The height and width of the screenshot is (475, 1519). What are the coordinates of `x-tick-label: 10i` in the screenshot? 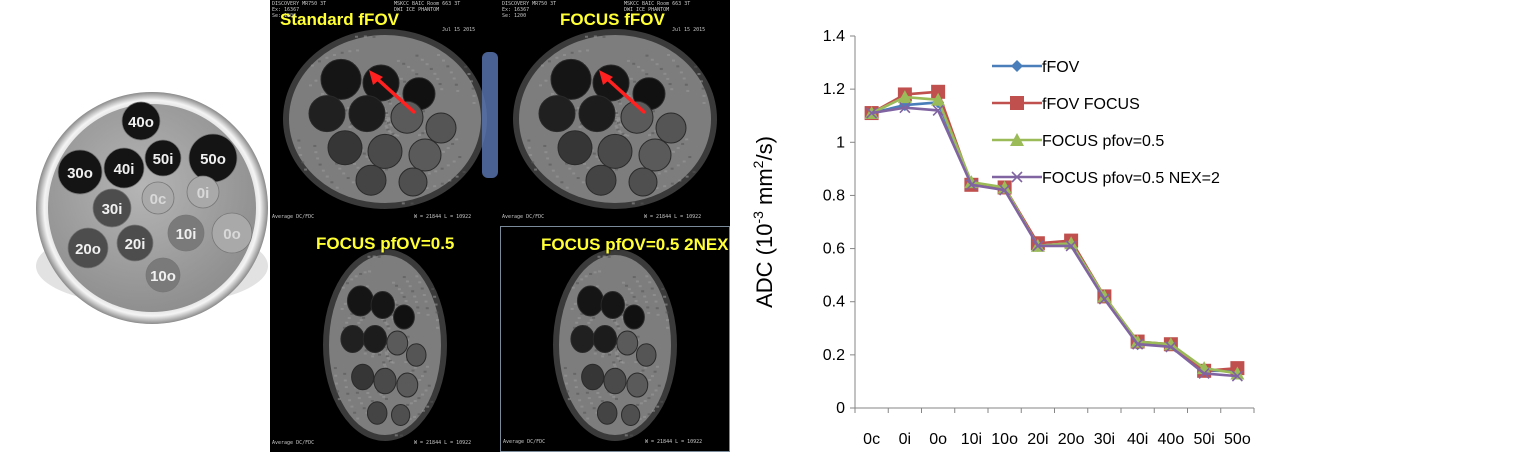 It's located at (971, 439).